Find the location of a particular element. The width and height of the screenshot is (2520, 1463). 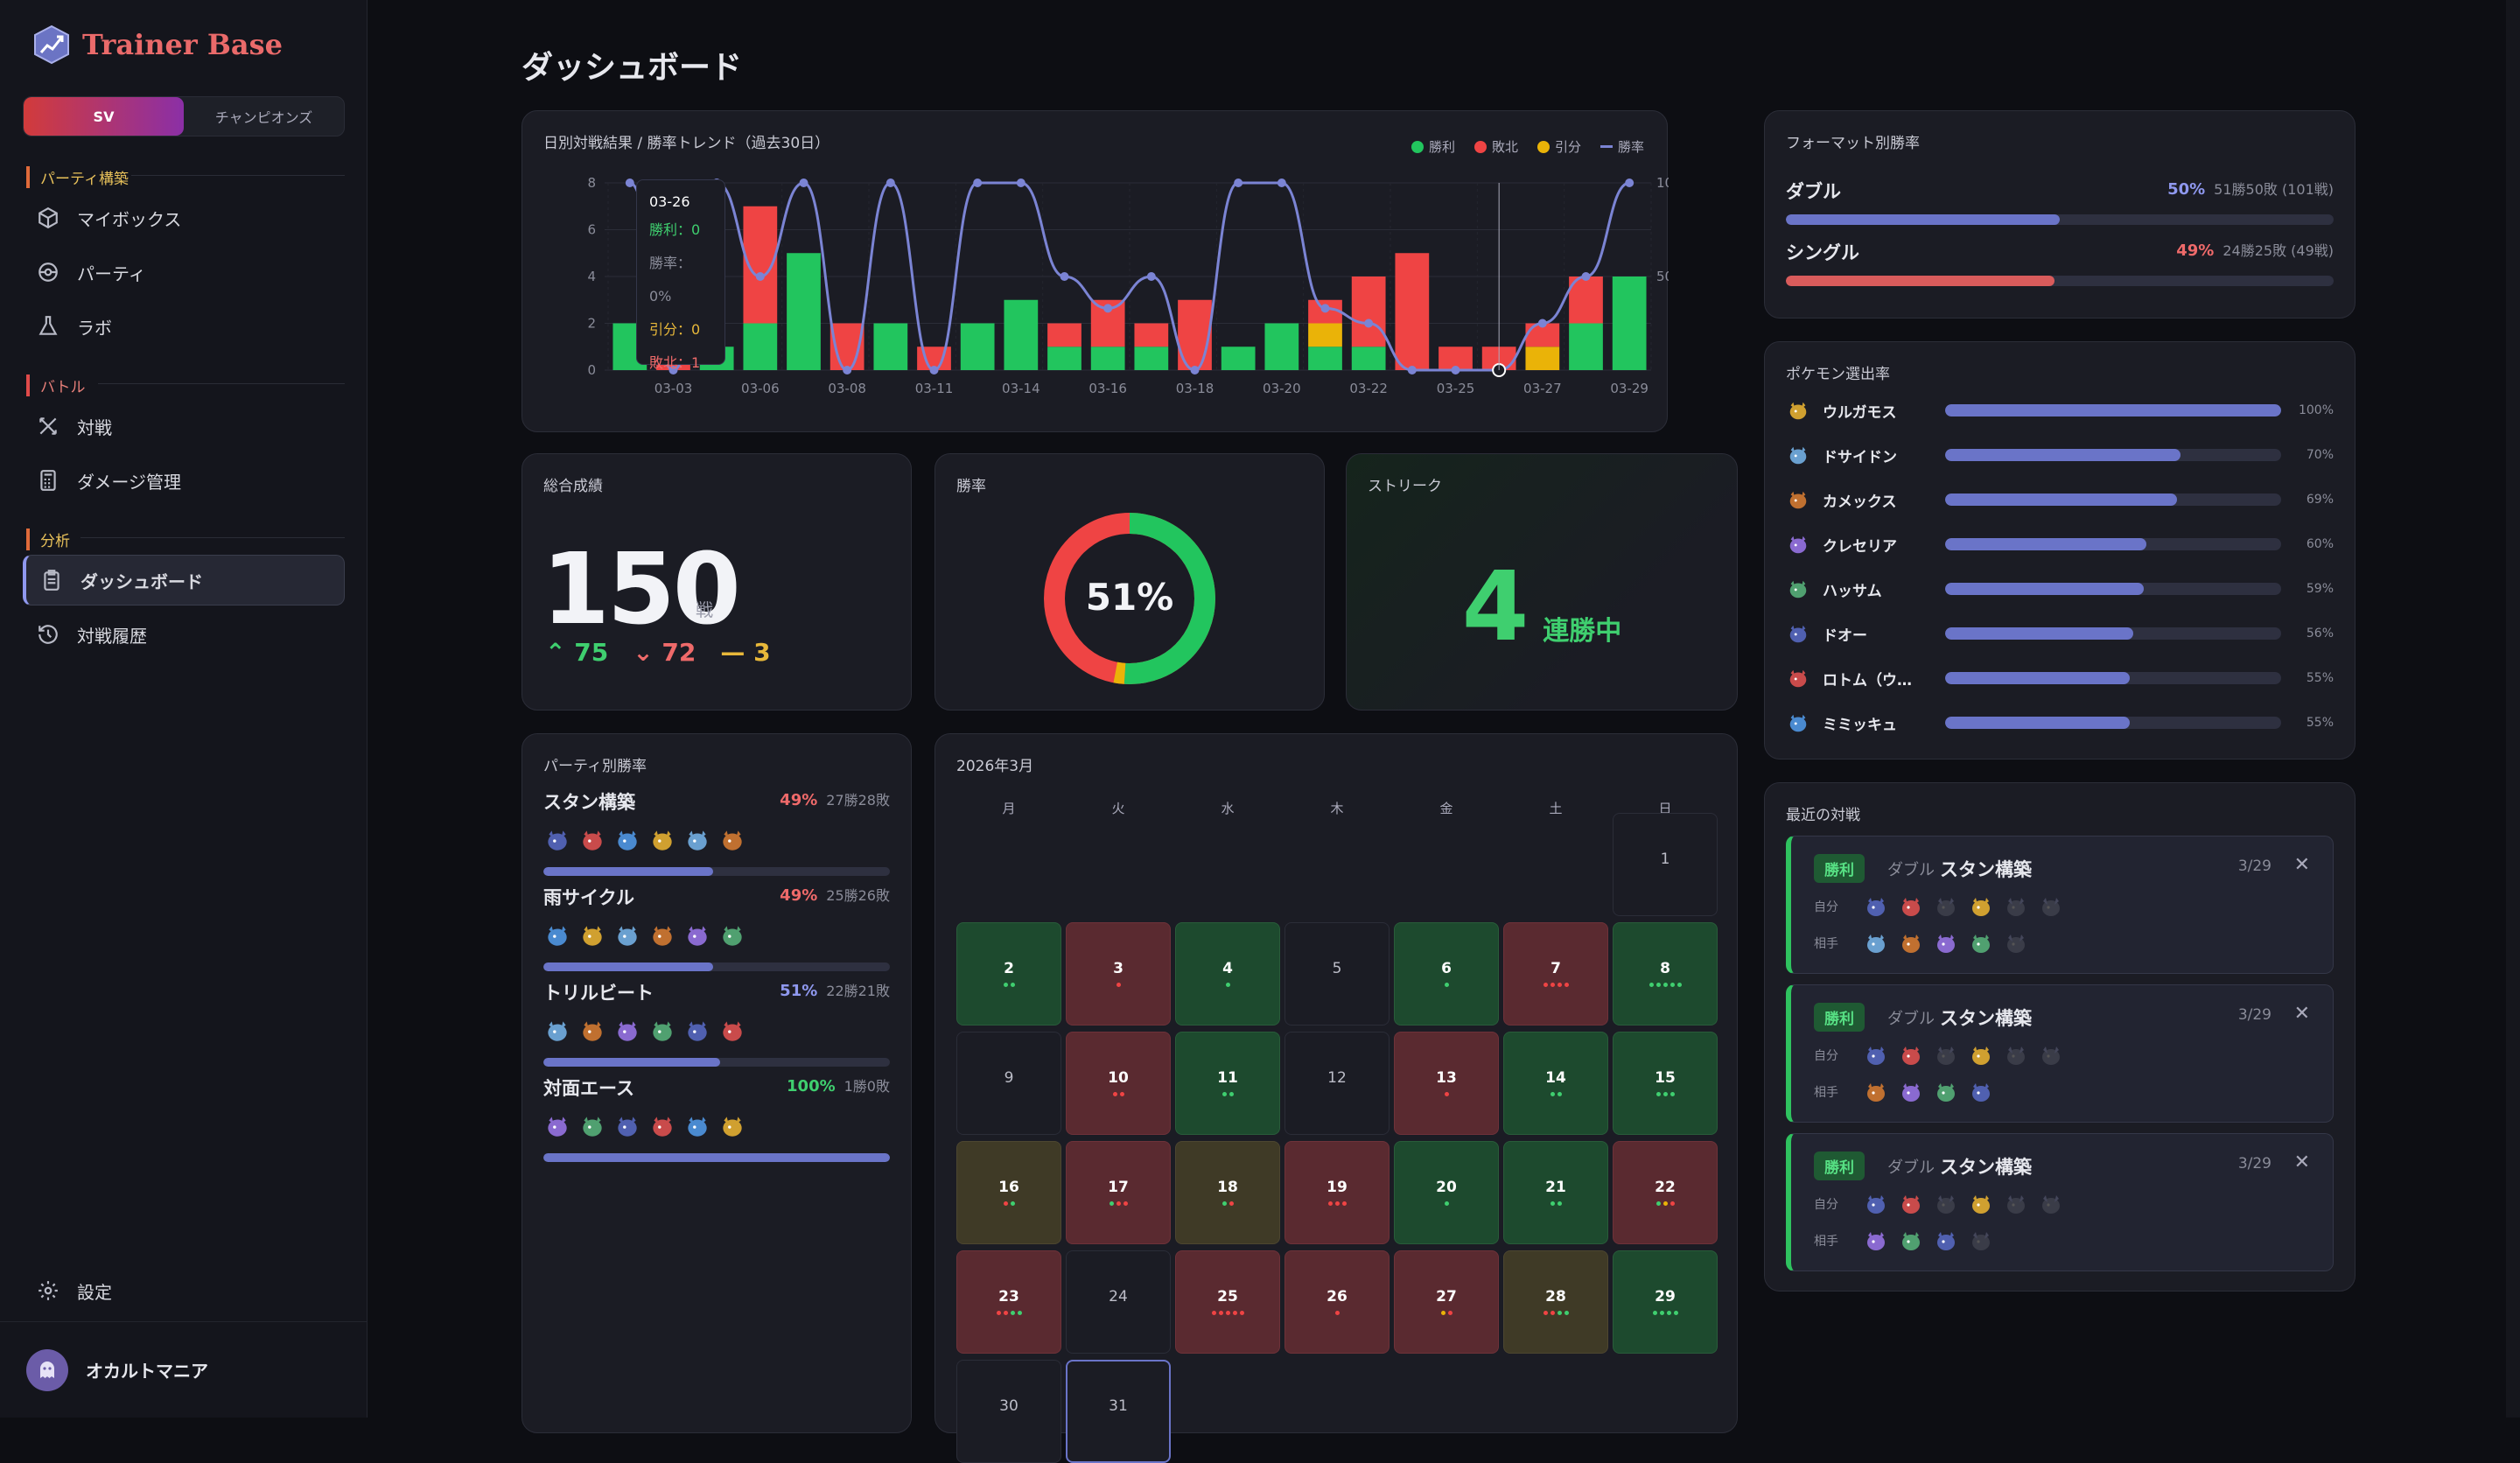

legend-win: 勝利 is located at coordinates (1432, 146).